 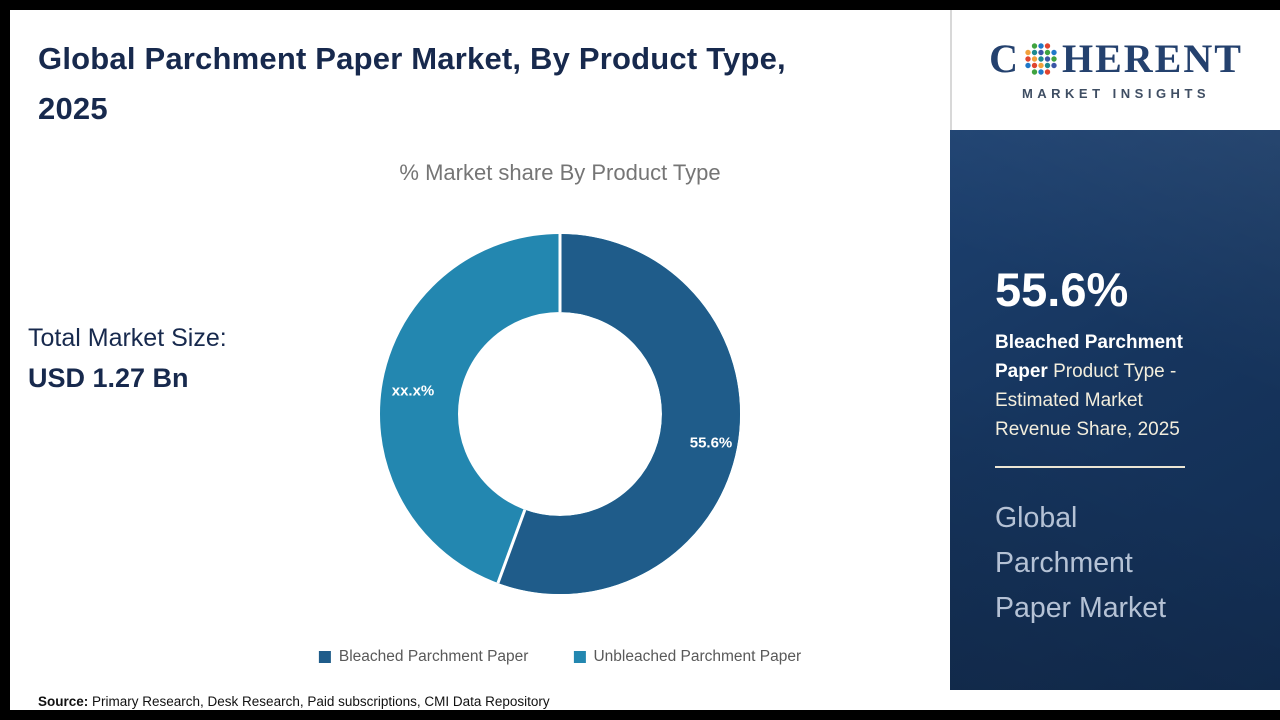 I want to click on brand-logo: C HERENT MARKET INSIGHTS, so click(x=1115, y=70).